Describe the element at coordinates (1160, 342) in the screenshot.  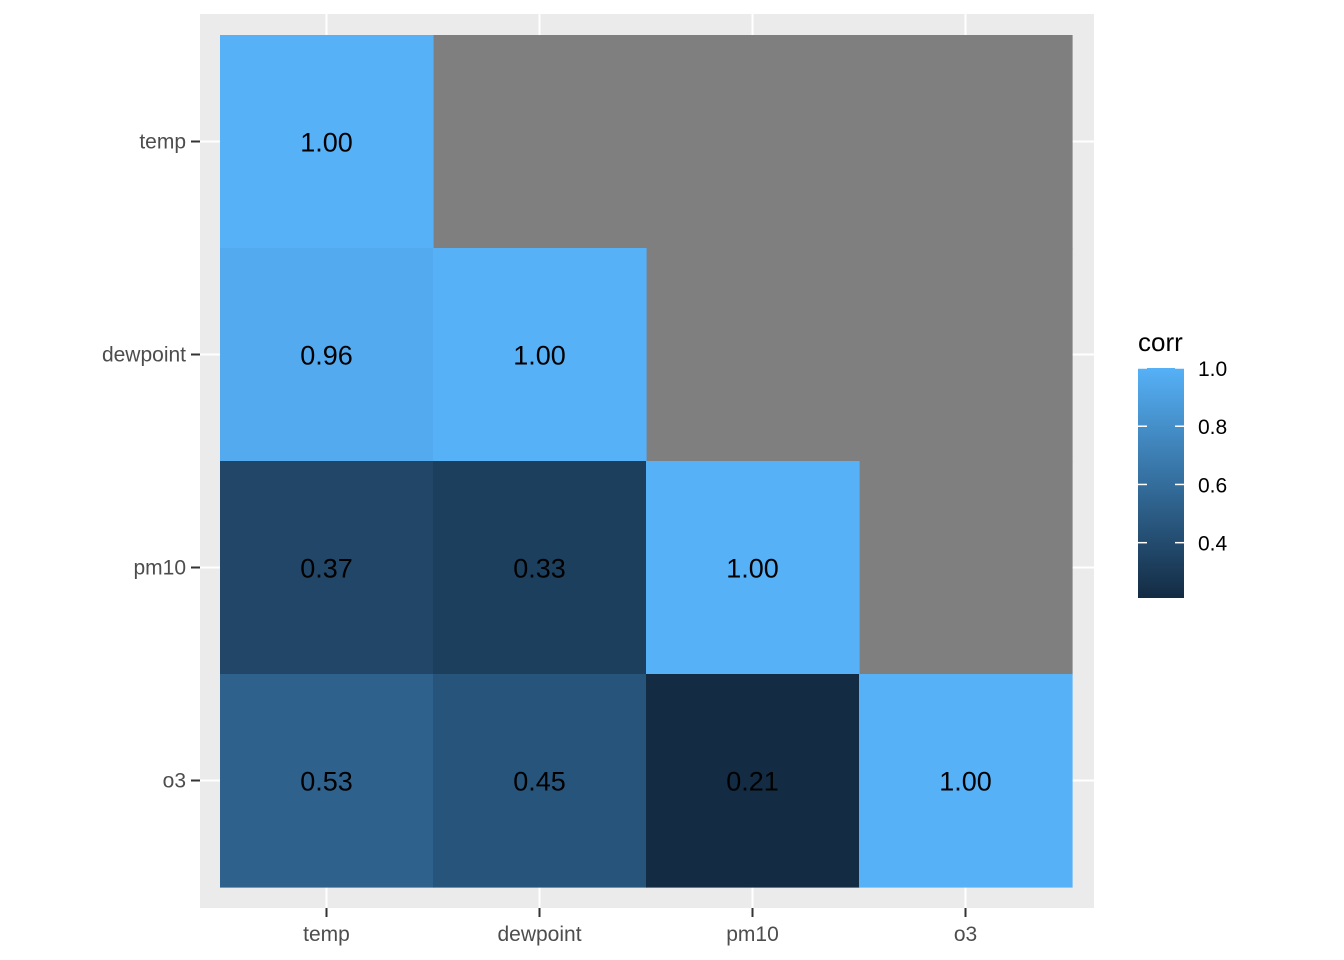
I see `legend-title: corr` at that location.